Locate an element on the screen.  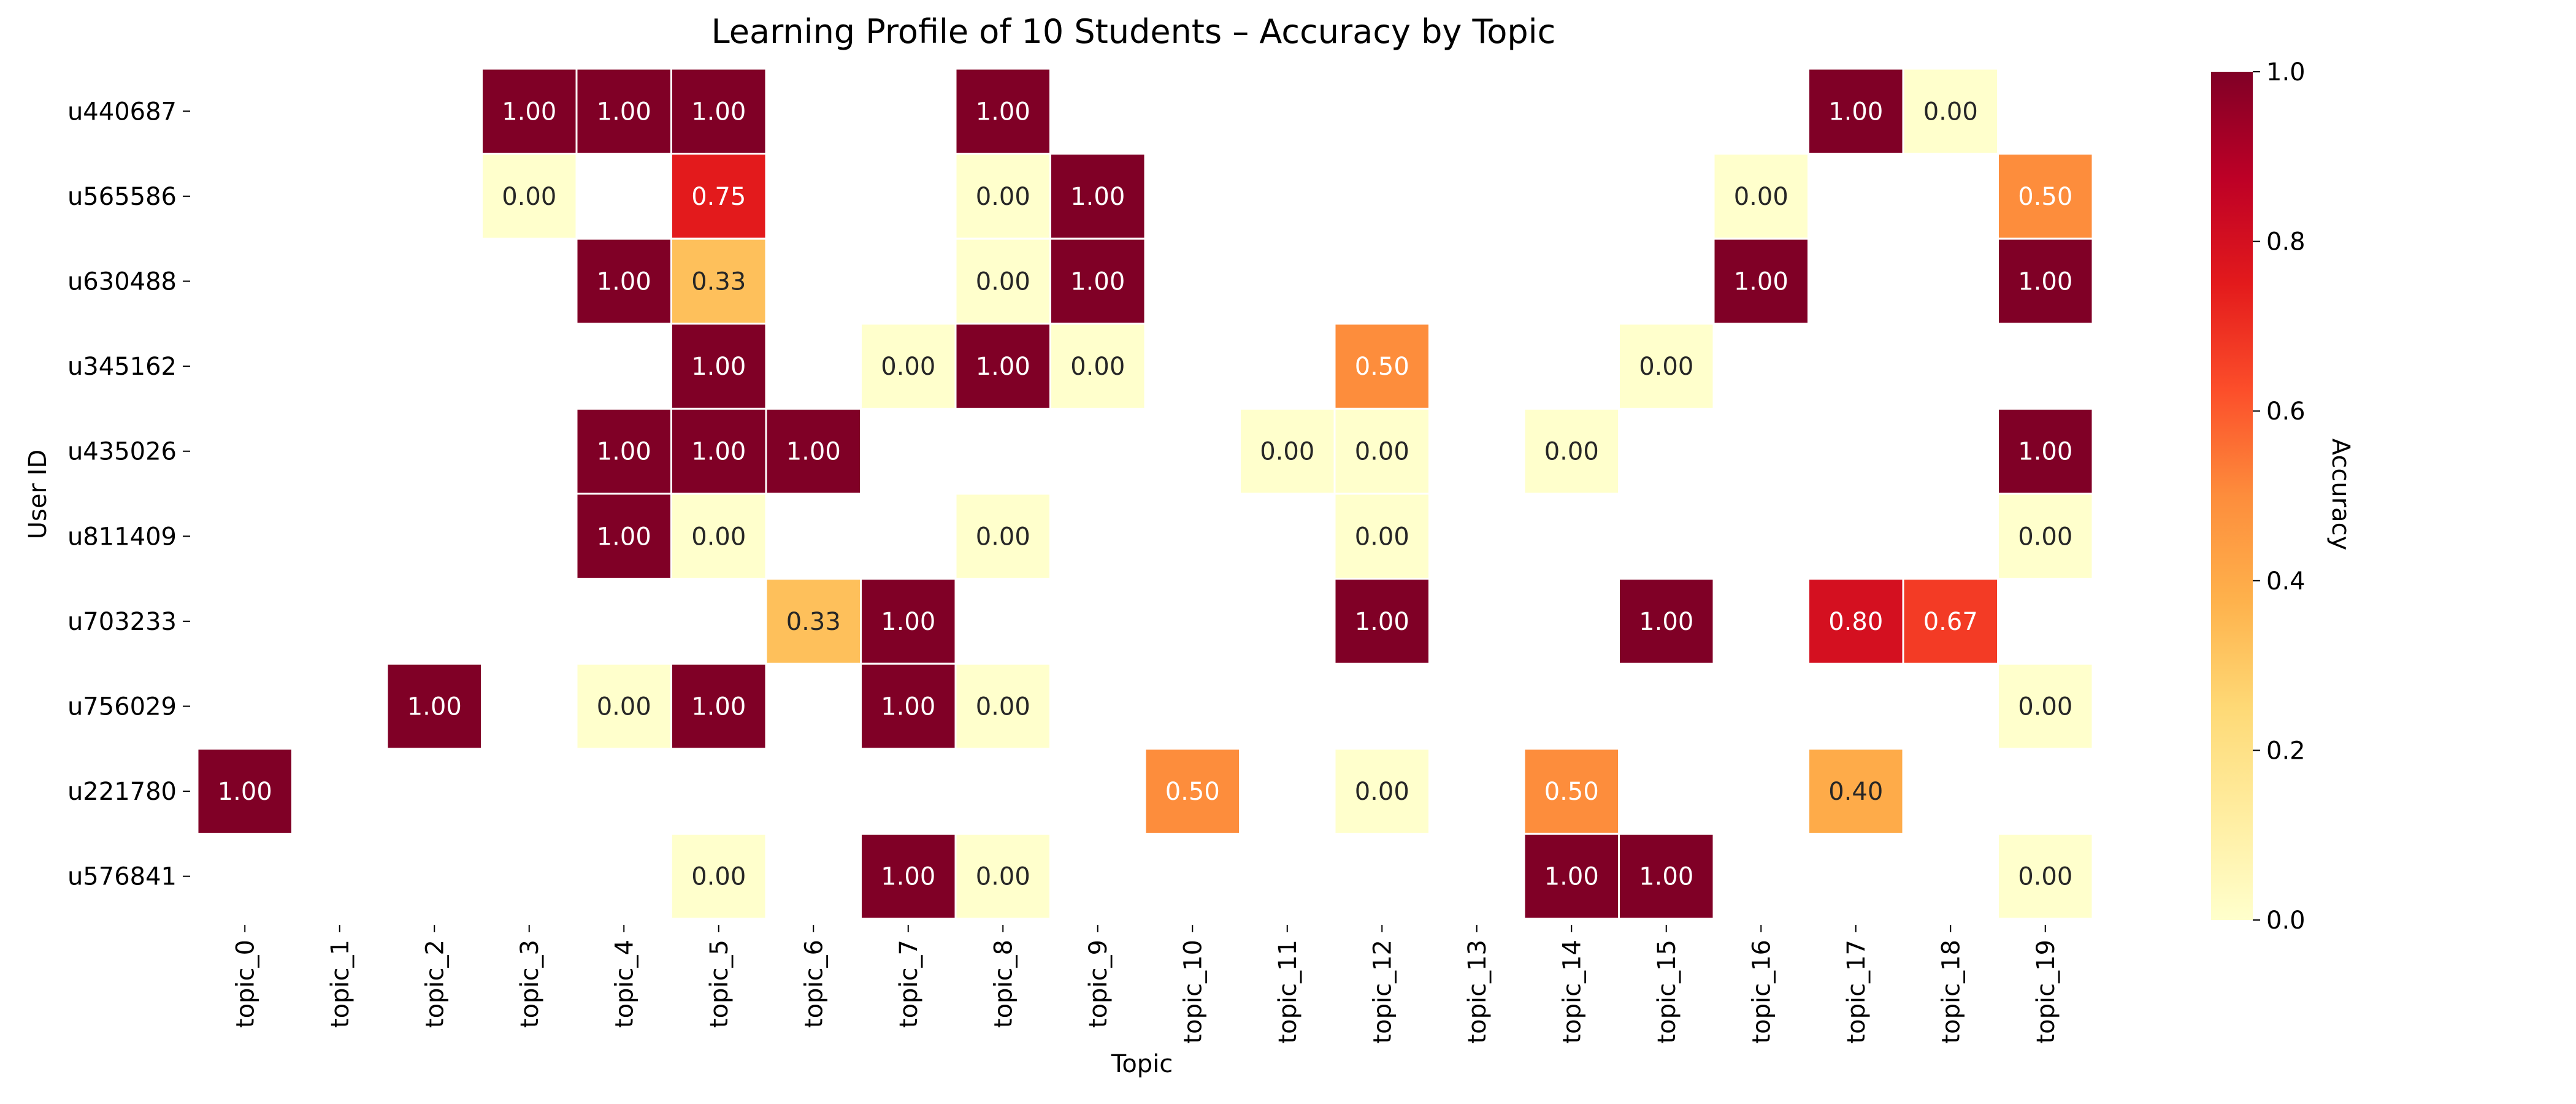
x-tick-label: topic_1 is located at coordinates (340, 984).